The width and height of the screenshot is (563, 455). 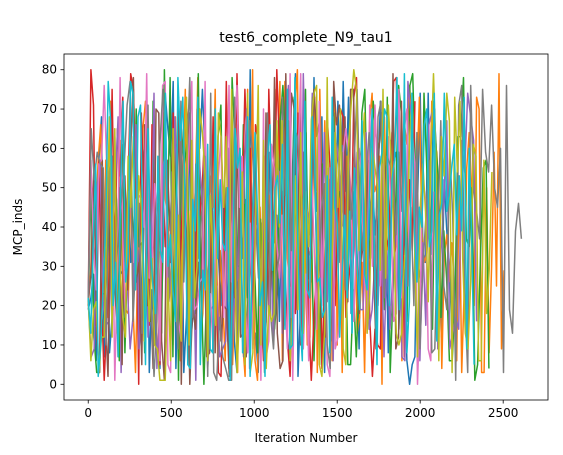 What do you see at coordinates (301, 410) in the screenshot?
I see `x-axis-ticks: 0 500 1000 1500 2000 2500` at bounding box center [301, 410].